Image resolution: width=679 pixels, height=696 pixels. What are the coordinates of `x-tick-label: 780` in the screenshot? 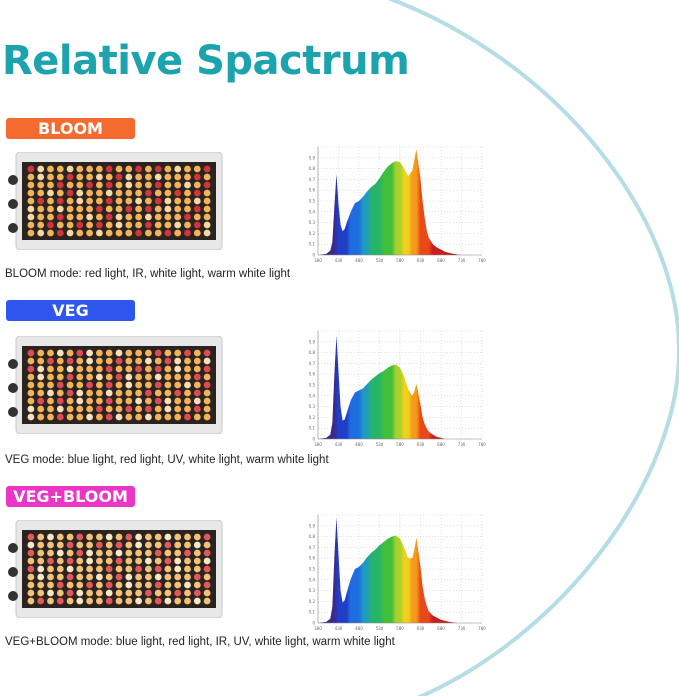 It's located at (482, 444).